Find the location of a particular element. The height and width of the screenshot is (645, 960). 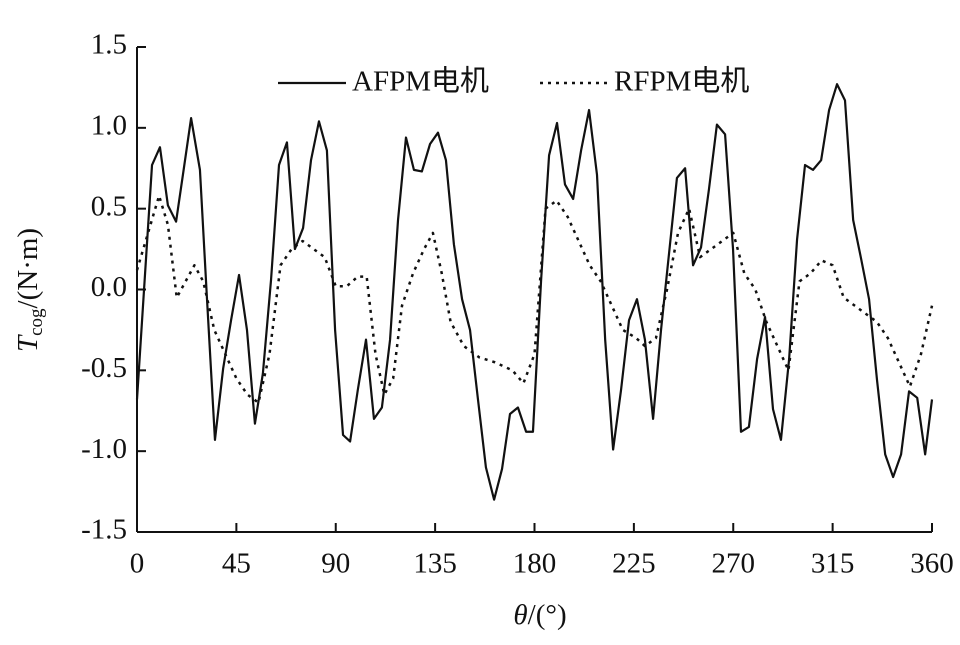

x-tick-label: 90 is located at coordinates (335, 564).